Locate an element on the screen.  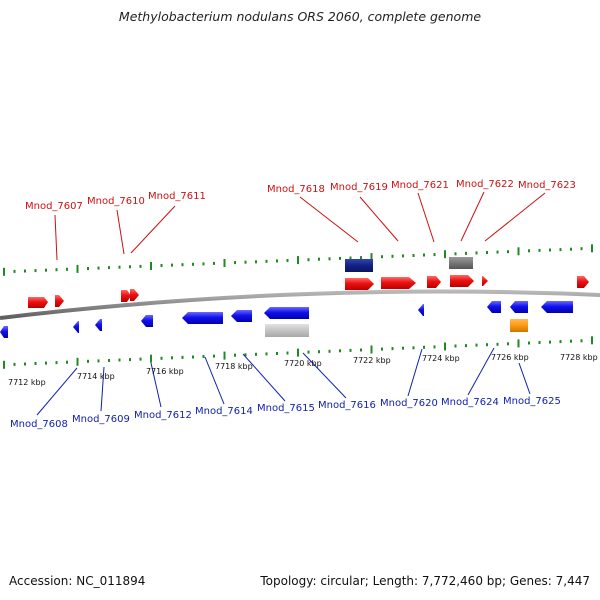
feature-box-gray is located at coordinates (461, 263).